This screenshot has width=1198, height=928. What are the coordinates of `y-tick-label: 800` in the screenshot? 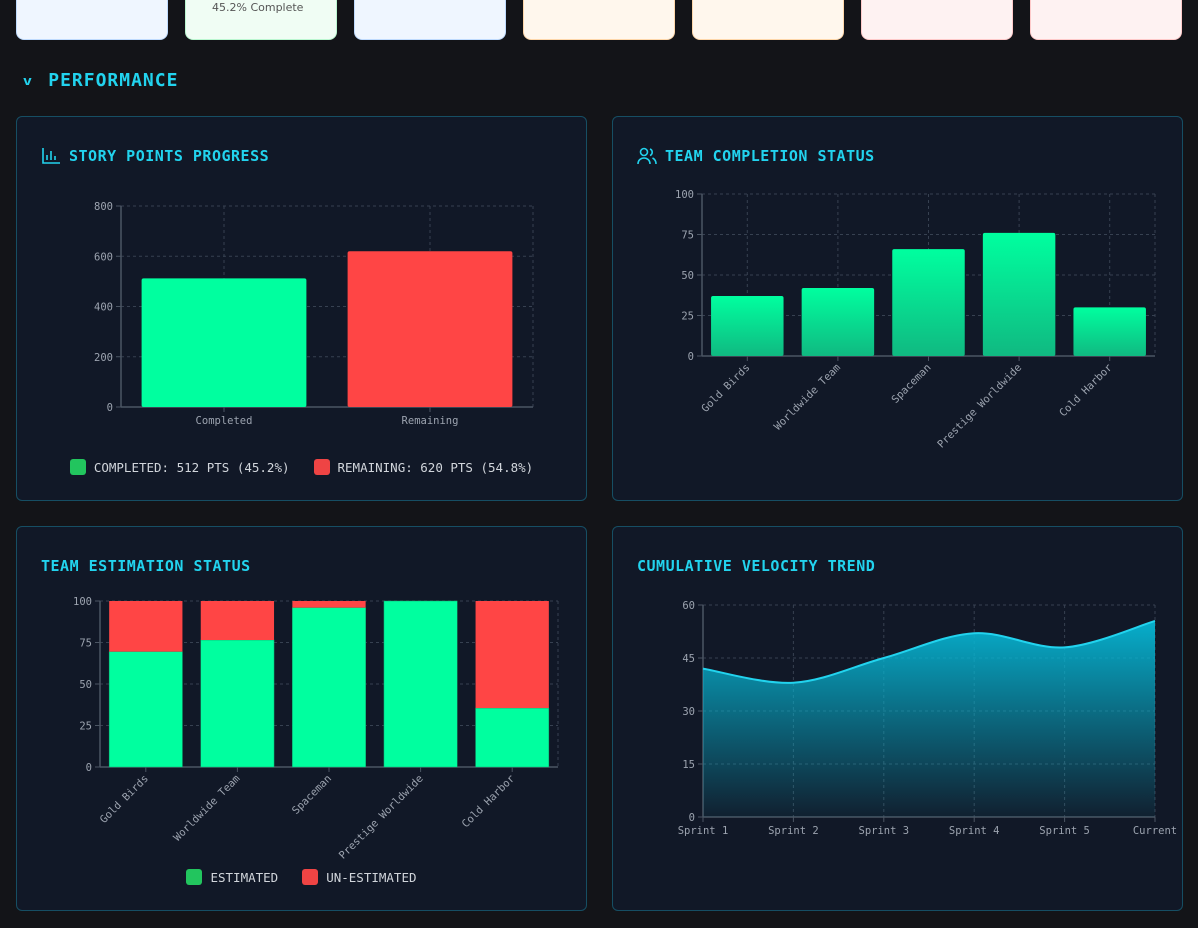 It's located at (103, 207).